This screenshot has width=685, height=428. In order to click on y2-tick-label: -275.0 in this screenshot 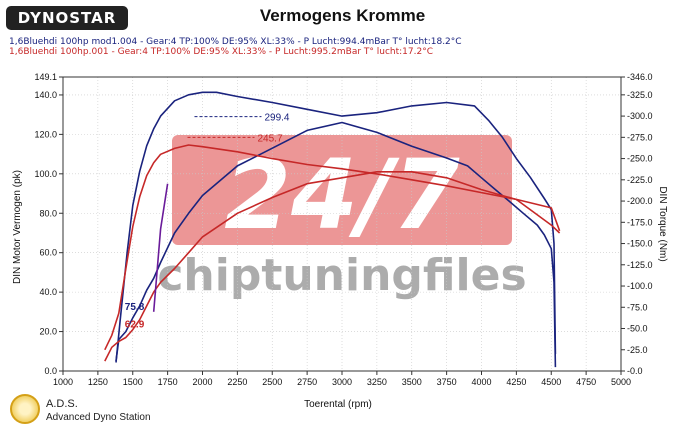, I will do `click(640, 137)`.